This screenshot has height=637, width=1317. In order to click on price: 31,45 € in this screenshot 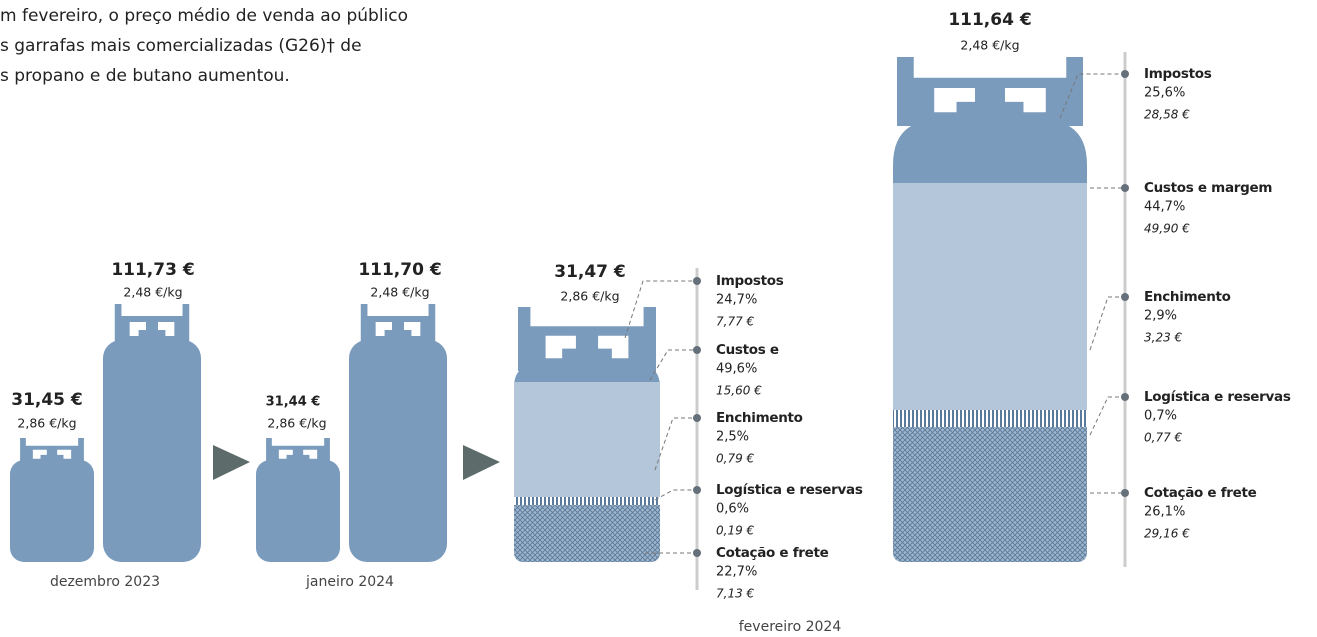, I will do `click(47, 400)`.